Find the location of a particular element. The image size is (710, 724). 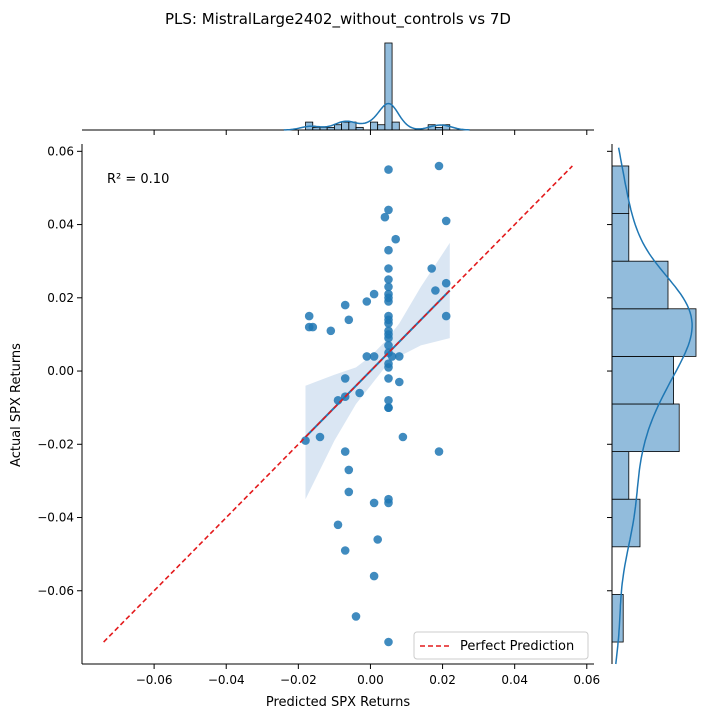

x-marginal-kde-curve is located at coordinates (376, 116).